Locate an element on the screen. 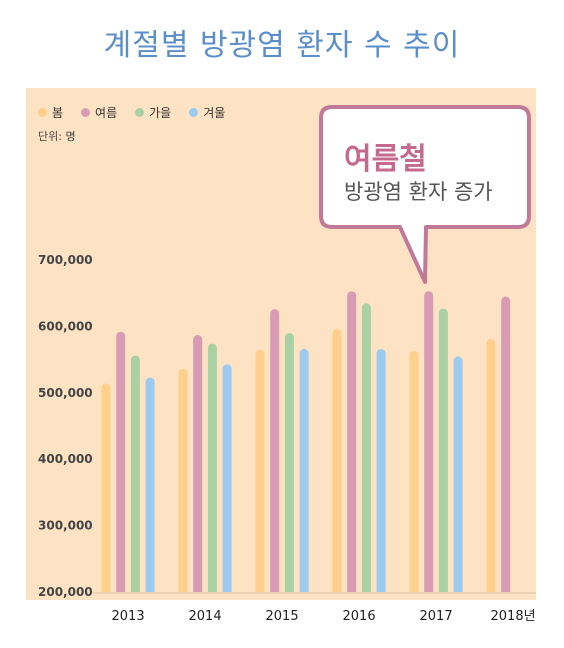 The width and height of the screenshot is (564, 648). legend-item-summer: 여름 is located at coordinates (99, 112).